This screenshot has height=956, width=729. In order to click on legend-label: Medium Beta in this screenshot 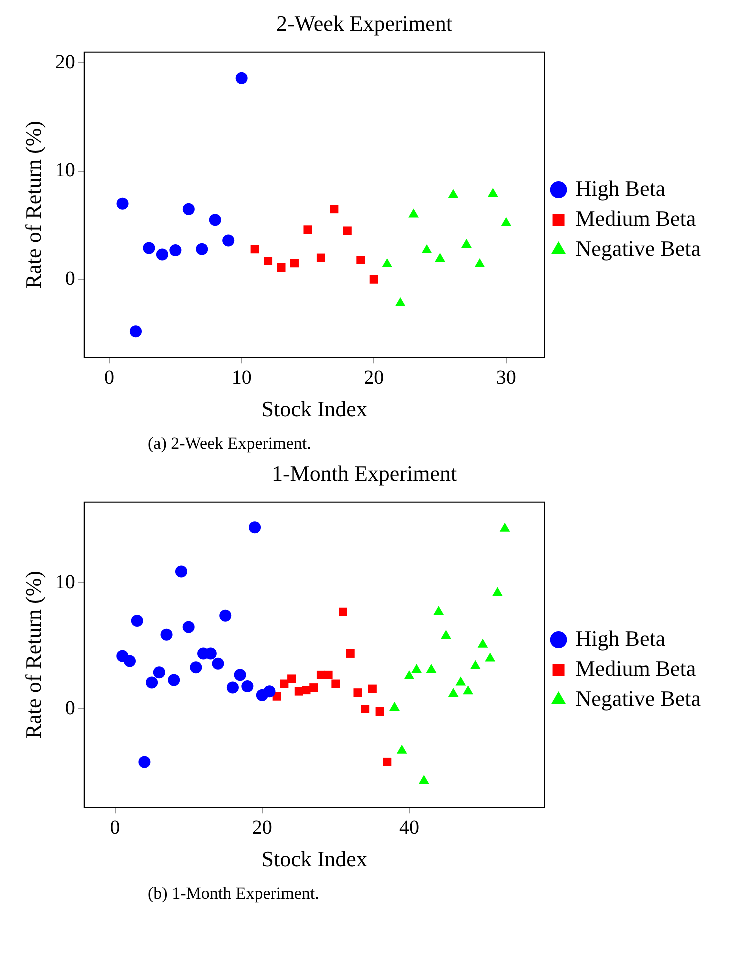, I will do `click(636, 668)`.